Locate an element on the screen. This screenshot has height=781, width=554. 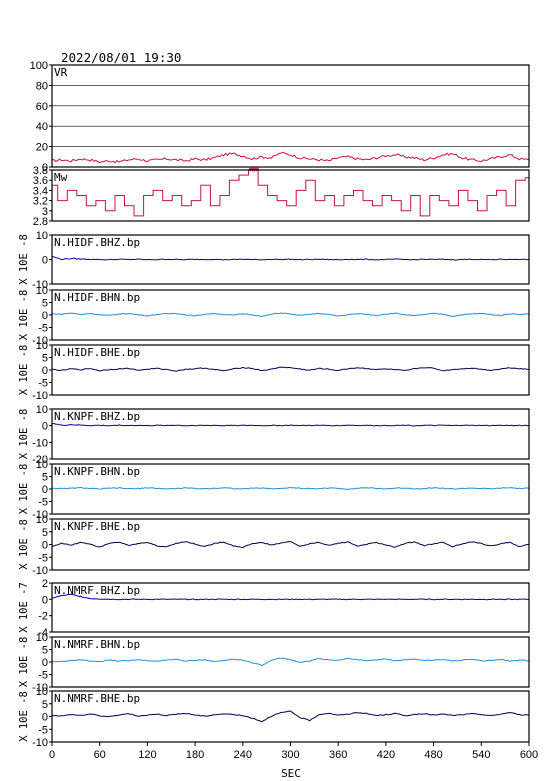
panel-name: N.NMRF.BHE.bp is located at coordinates (97, 698).